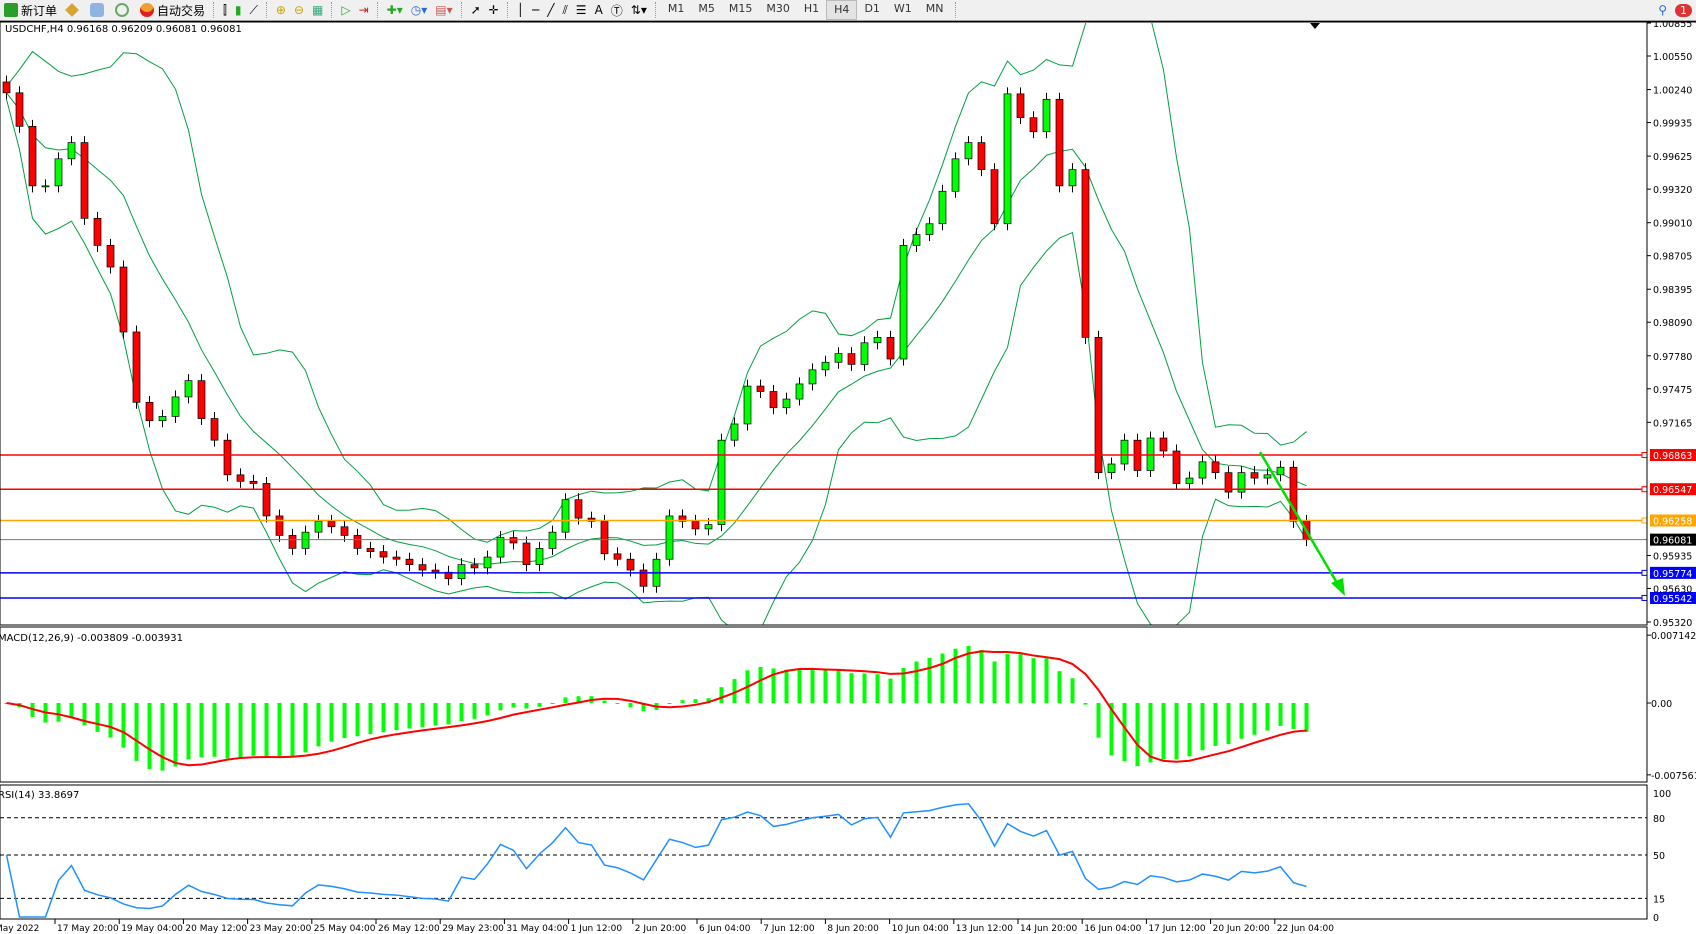  I want to click on timeframe-m1: M1, so click(676, 8).